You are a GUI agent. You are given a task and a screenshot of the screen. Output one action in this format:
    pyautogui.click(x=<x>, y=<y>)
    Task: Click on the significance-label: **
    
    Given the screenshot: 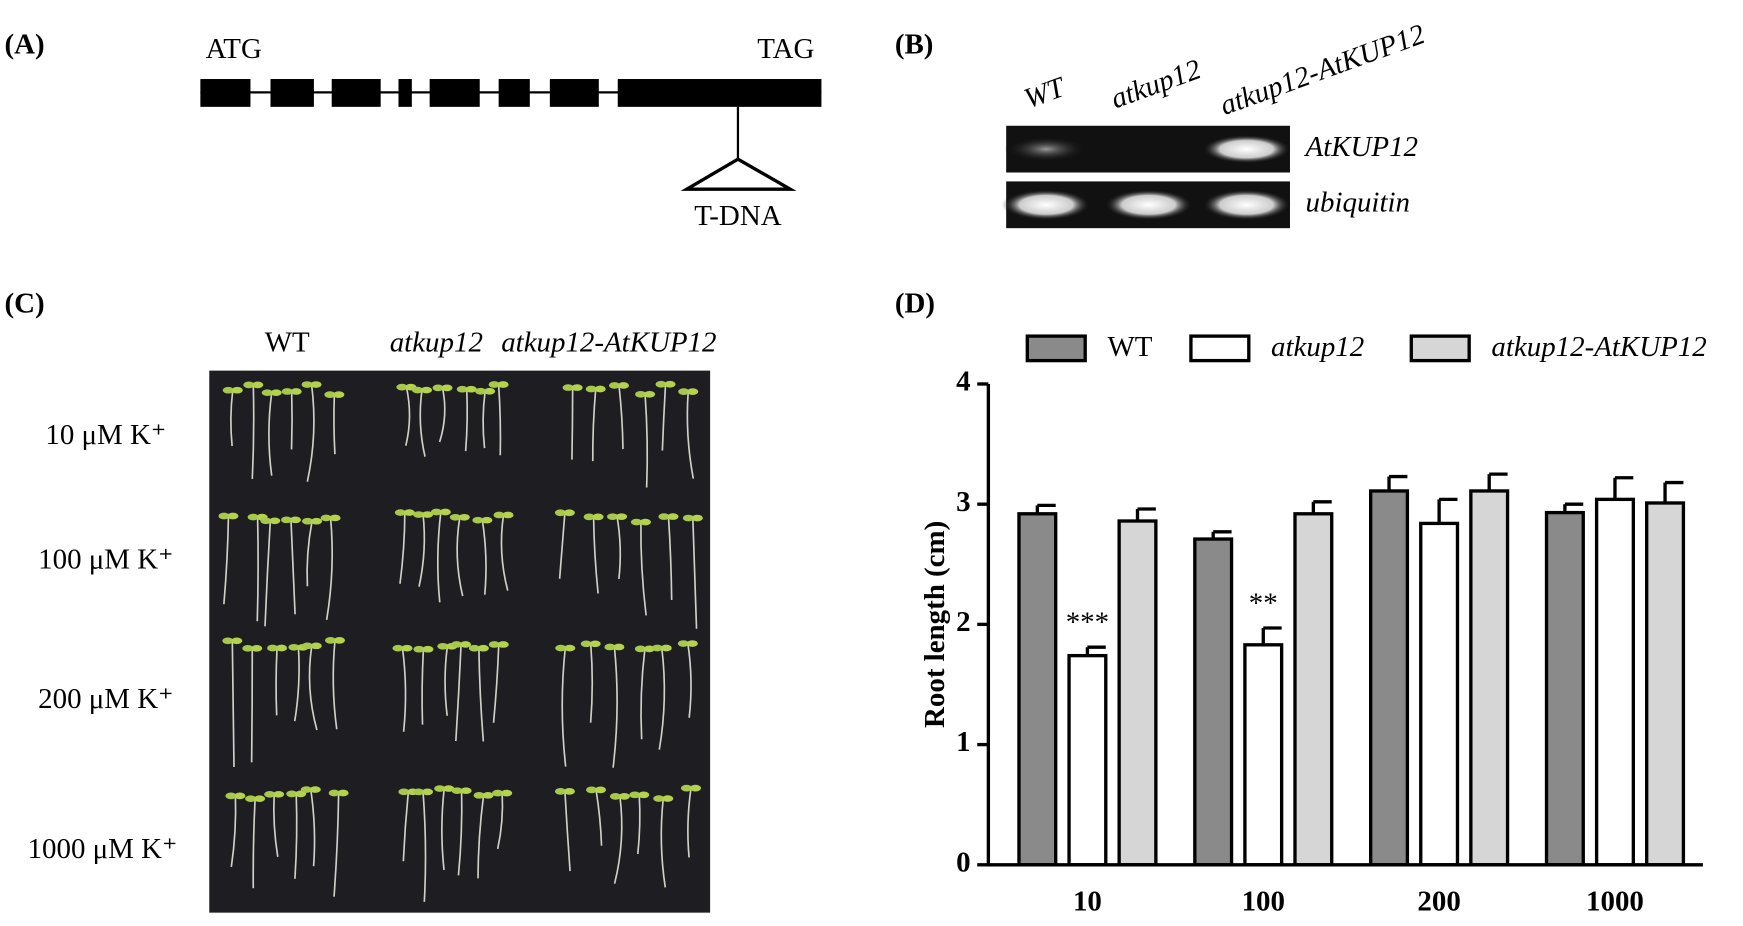 What is the action you would take?
    pyautogui.click(x=1263, y=603)
    